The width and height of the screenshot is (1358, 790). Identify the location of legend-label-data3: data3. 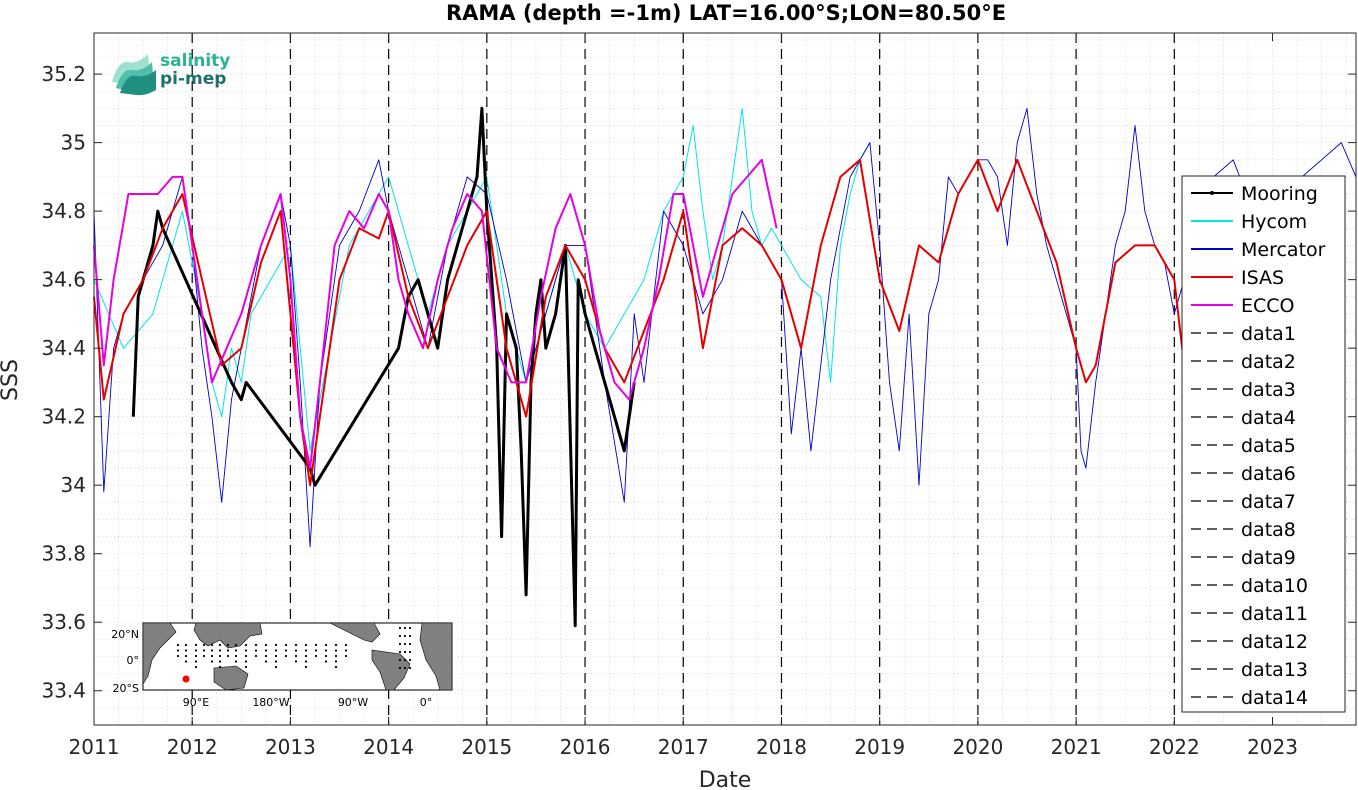
(1268, 390).